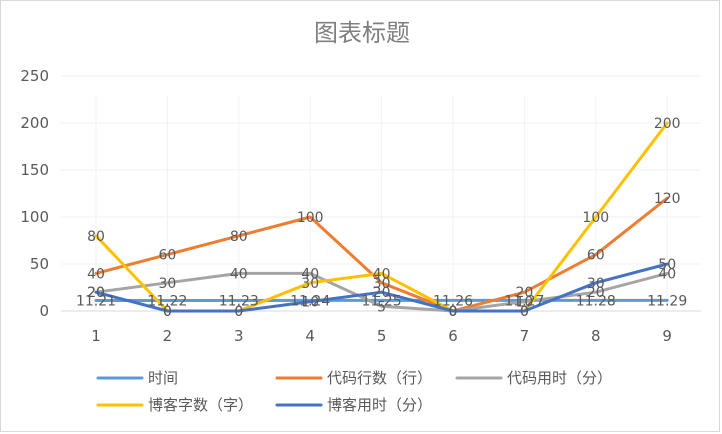  What do you see at coordinates (239, 301) in the screenshot?
I see `data-label: 11.23` at bounding box center [239, 301].